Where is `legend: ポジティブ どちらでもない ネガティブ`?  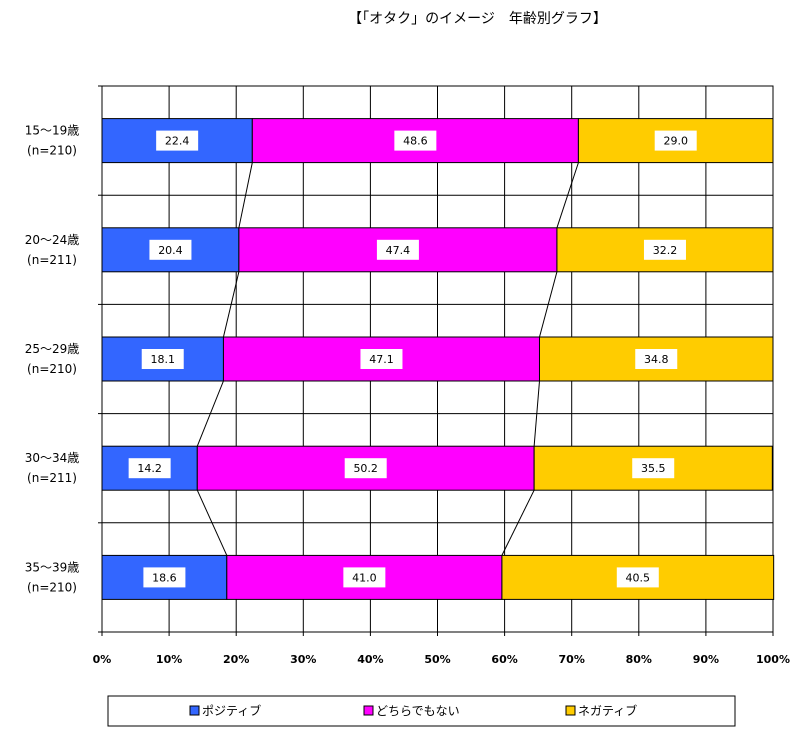 legend: ポジティブ どちらでもない ネガティブ is located at coordinates (421, 711).